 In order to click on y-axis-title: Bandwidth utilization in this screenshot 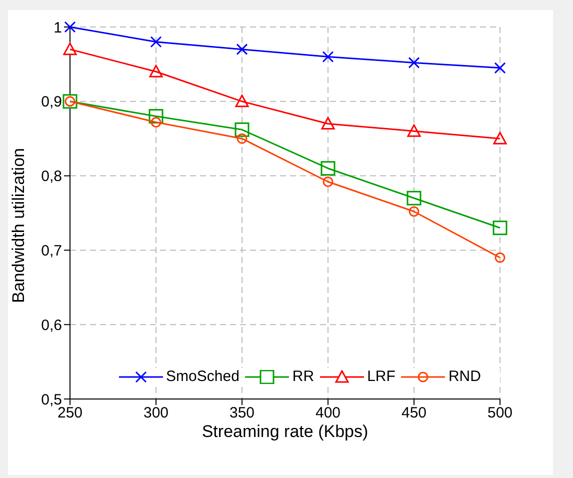, I will do `click(18, 225)`.